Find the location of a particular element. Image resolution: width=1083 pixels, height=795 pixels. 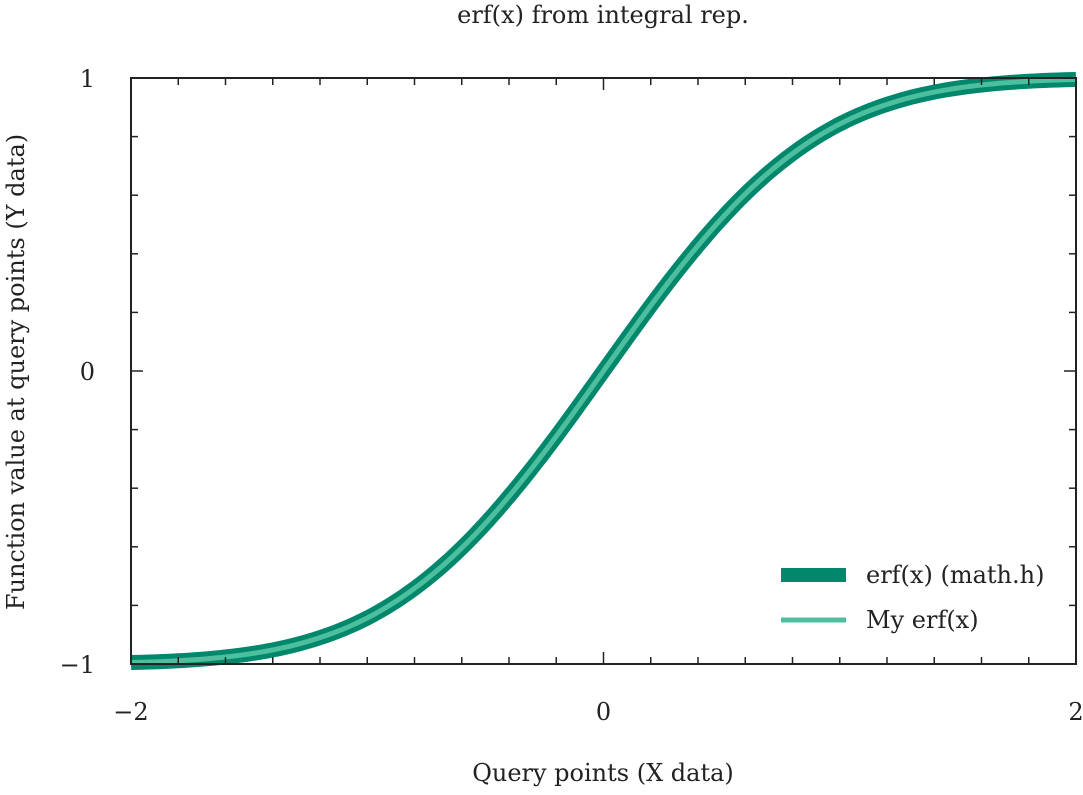

legend: erf(x) (math.h) My erf(x) is located at coordinates (912, 597).